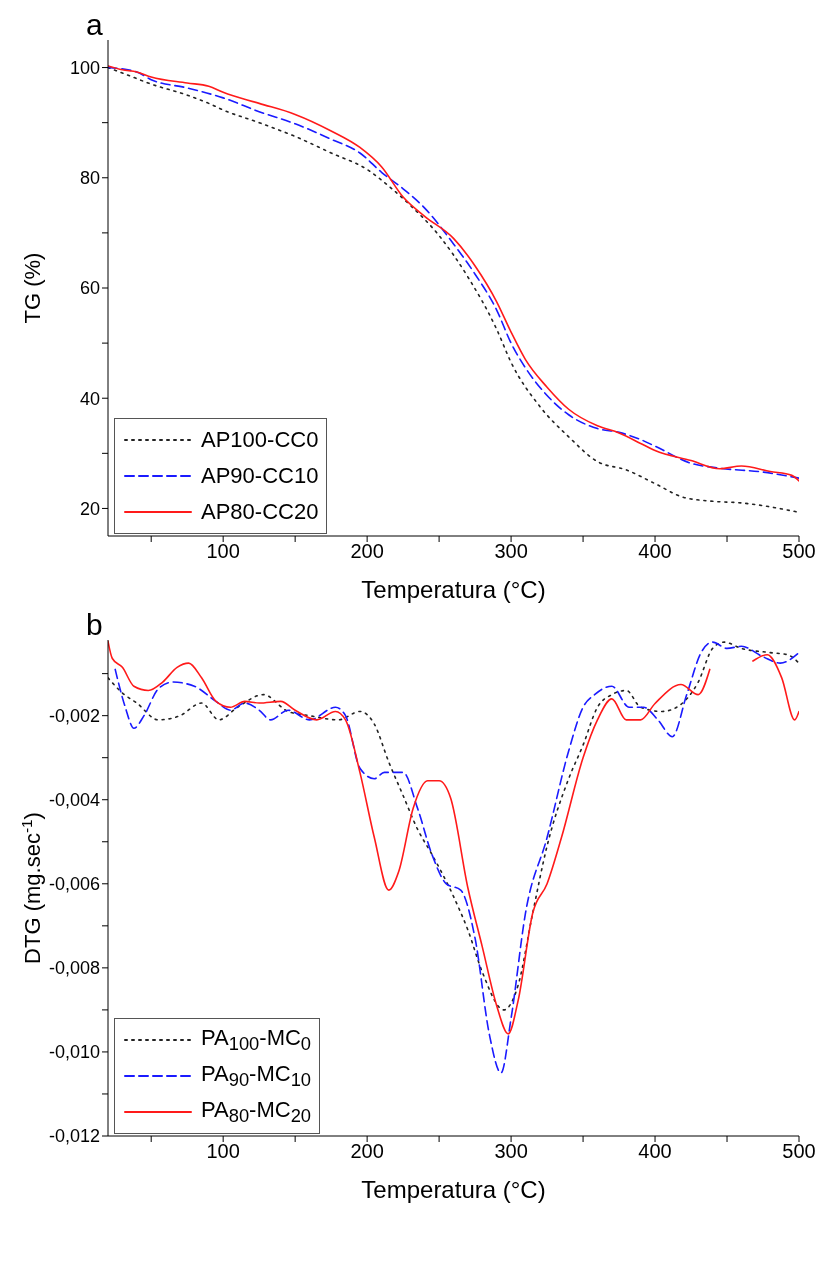  Describe the element at coordinates (94, 625) in the screenshot. I see `chart-title: b` at that location.